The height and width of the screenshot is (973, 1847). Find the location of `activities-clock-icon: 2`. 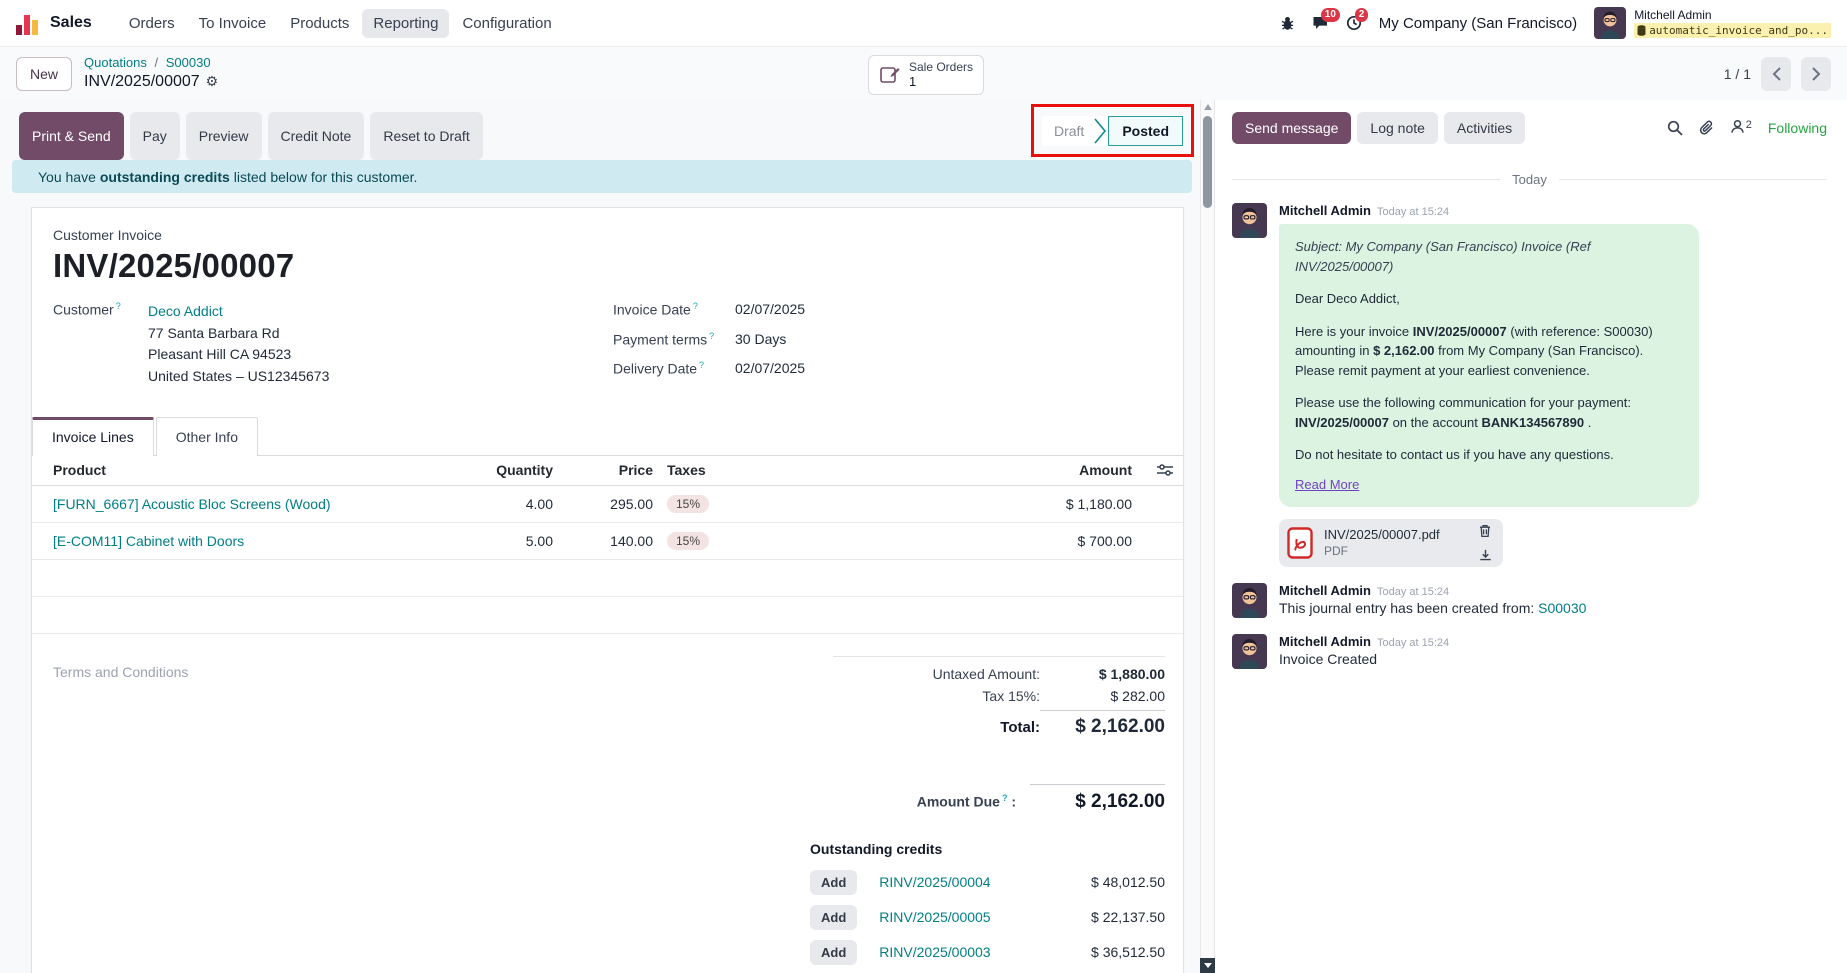

activities-clock-icon: 2 is located at coordinates (1357, 19).